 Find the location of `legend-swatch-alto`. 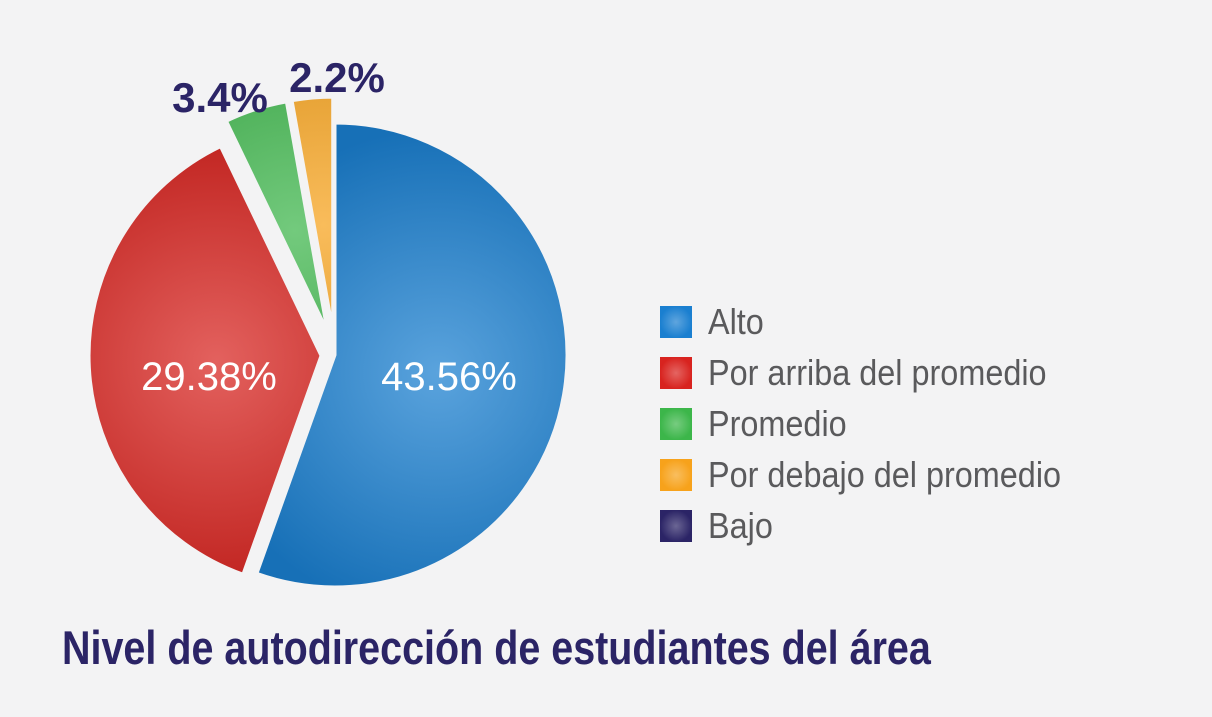

legend-swatch-alto is located at coordinates (676, 321).